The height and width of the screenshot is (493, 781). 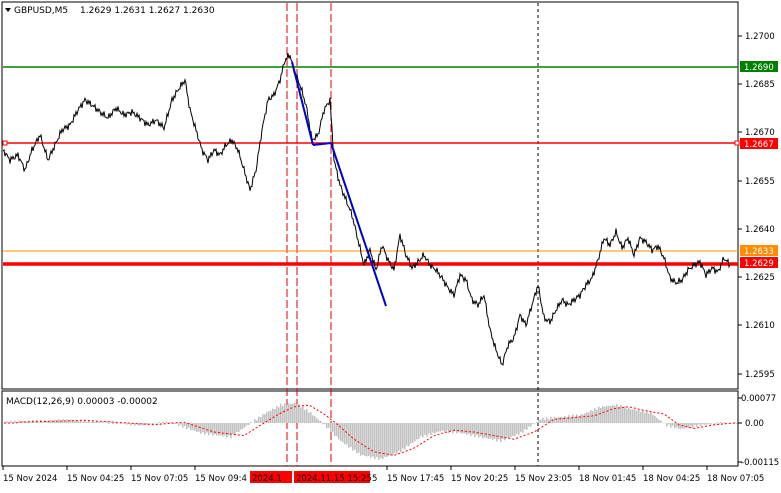 I want to click on macd-histogram, so click(x=371, y=431).